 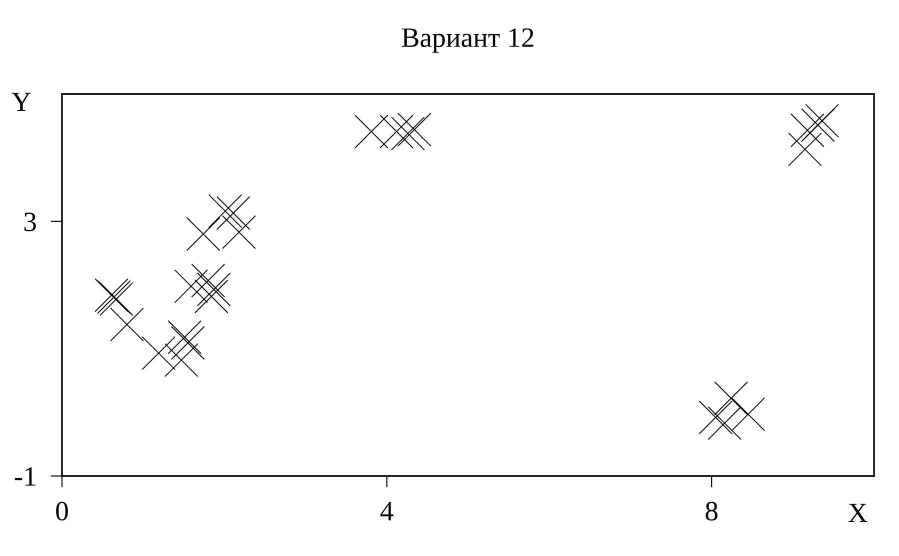 I want to click on chart-title: Вариант 12, so click(x=468, y=40).